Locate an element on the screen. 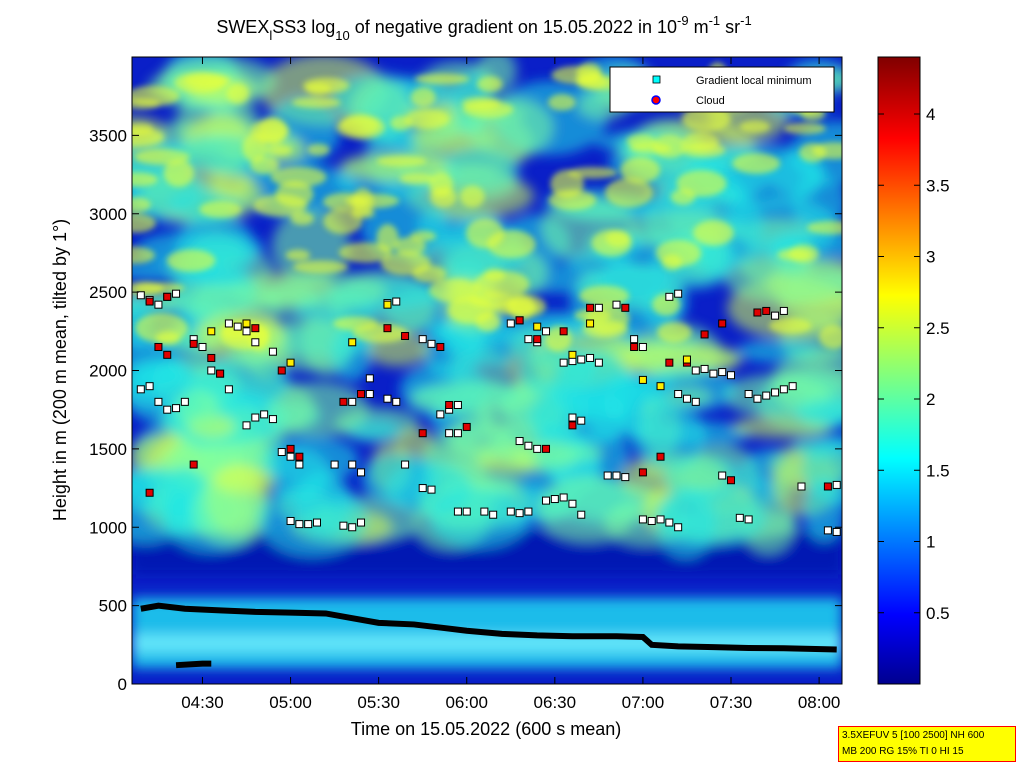 The height and width of the screenshot is (767, 1023). y-tick-label: 2500 is located at coordinates (108, 292).